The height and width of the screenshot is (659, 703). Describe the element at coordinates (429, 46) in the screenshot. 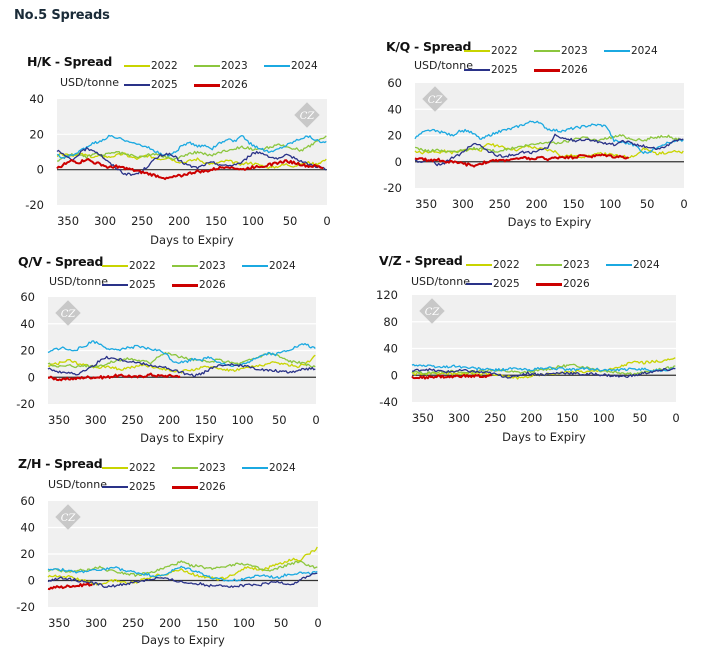

I see `chart-title: K/Q - Spread` at that location.